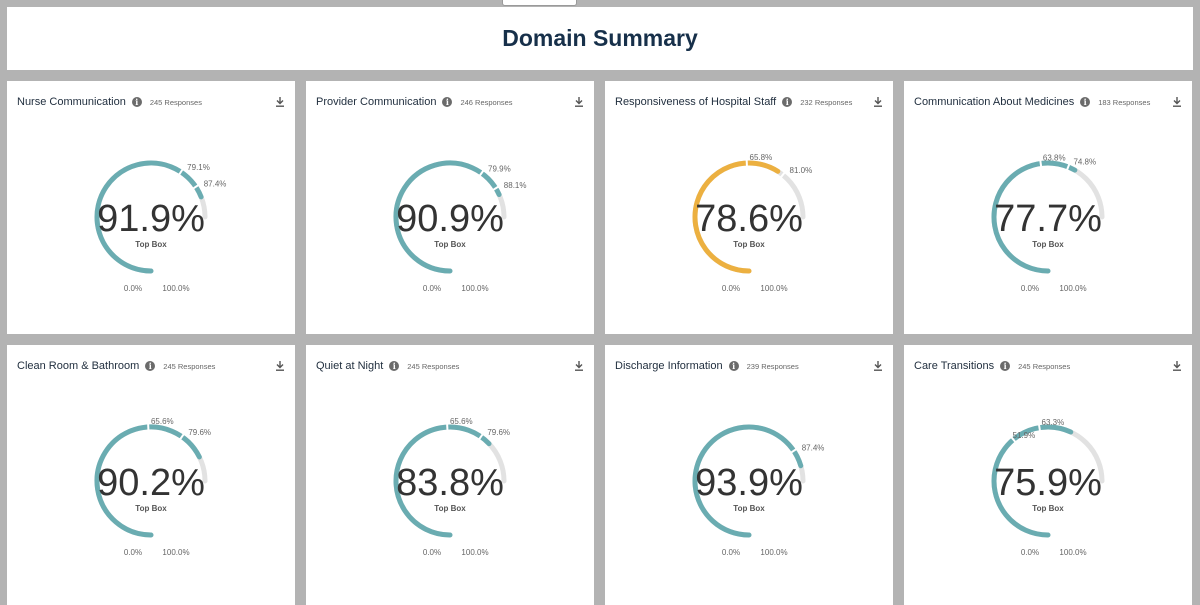  Describe the element at coordinates (1084, 161) in the screenshot. I see `benchmark-label: 74.8%` at that location.